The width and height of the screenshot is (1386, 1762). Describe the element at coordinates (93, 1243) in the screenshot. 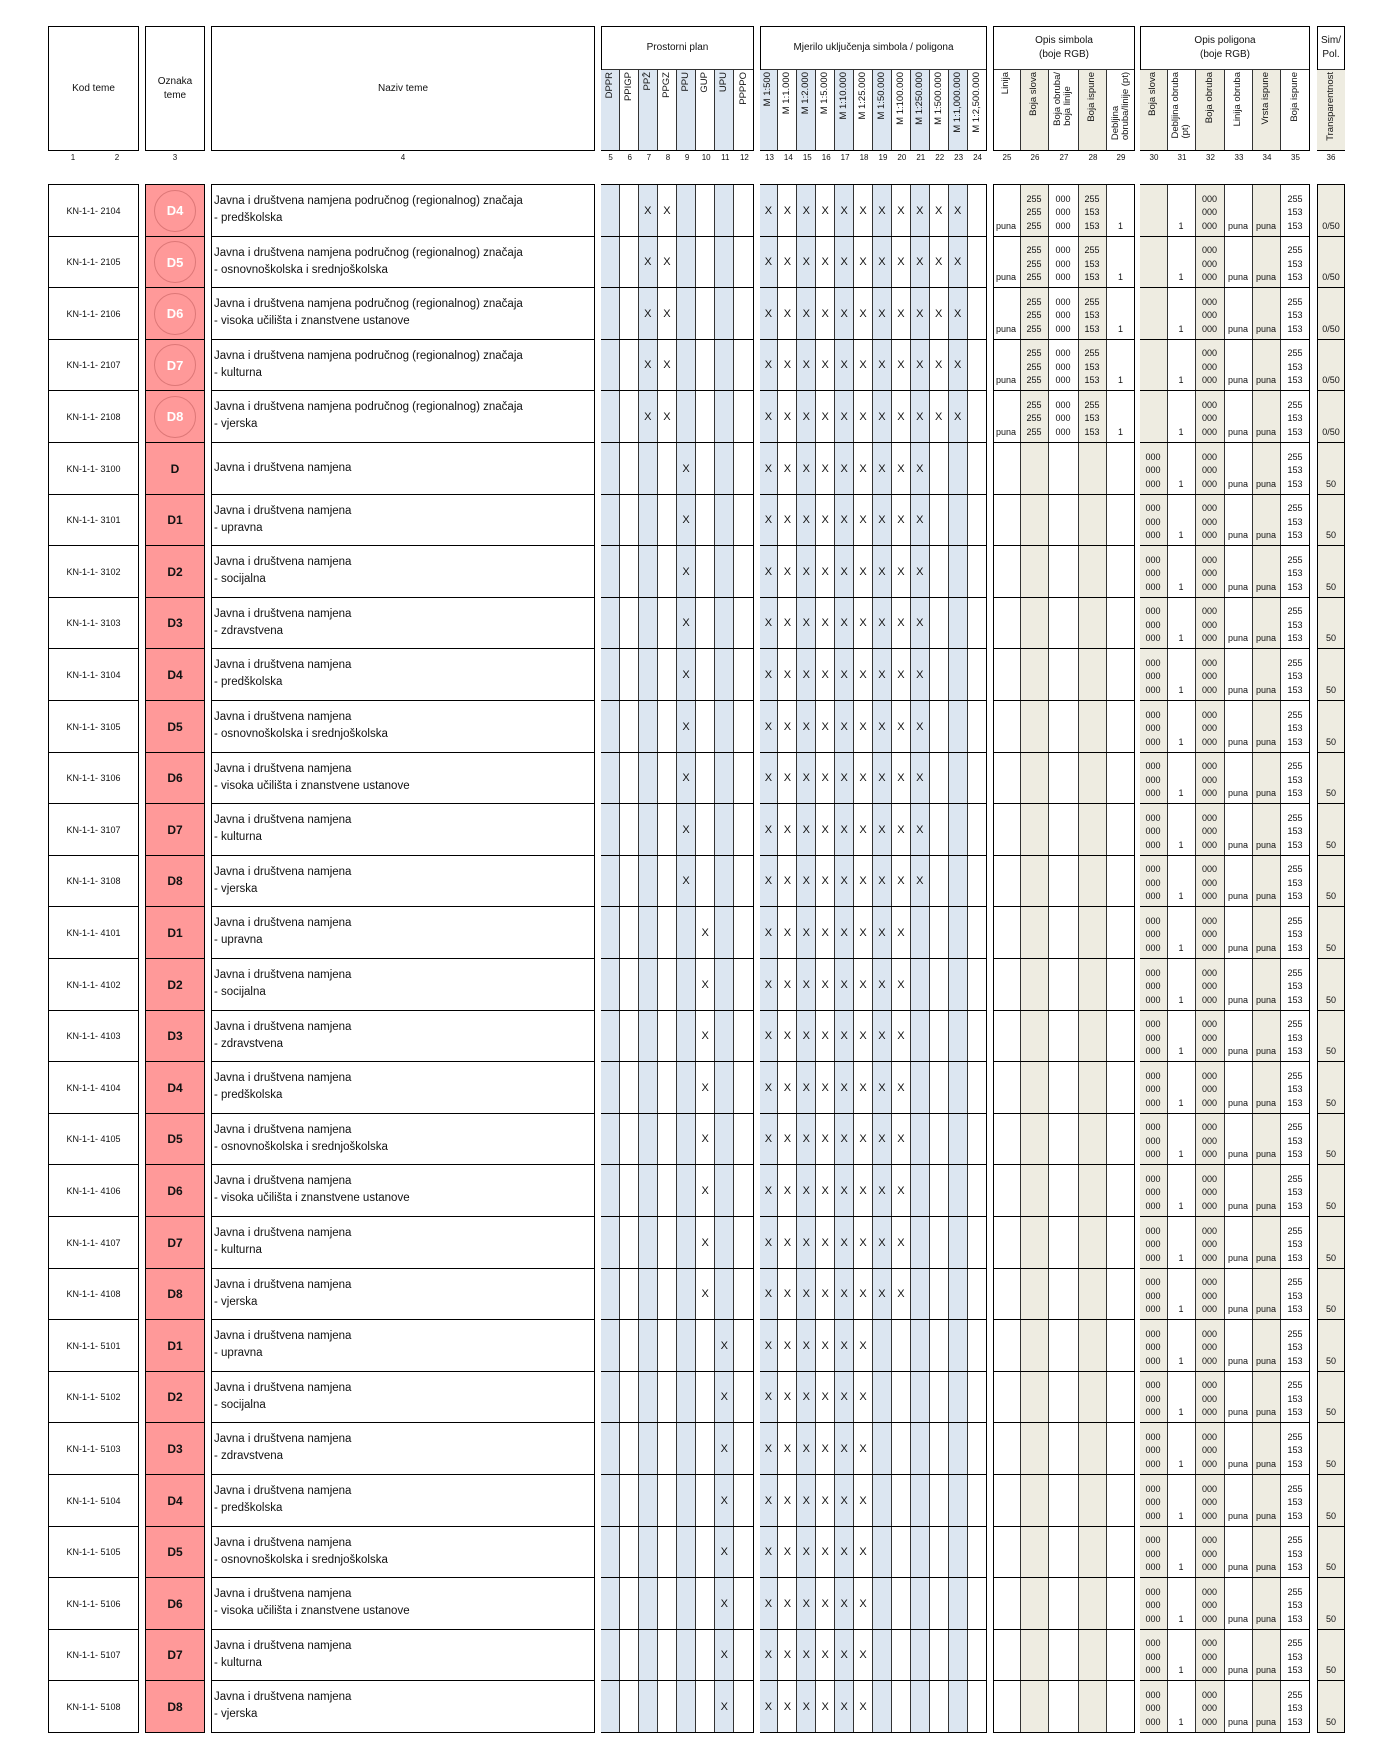

I see `row-code-cell: KN-1-1- 4107` at that location.